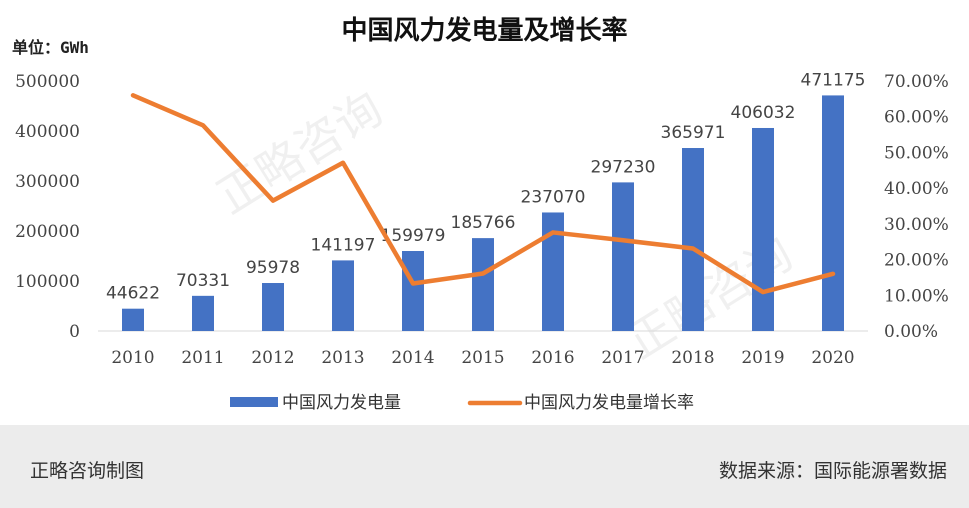  Describe the element at coordinates (50, 47) in the screenshot. I see `unit-label: 单位：GWh` at that location.